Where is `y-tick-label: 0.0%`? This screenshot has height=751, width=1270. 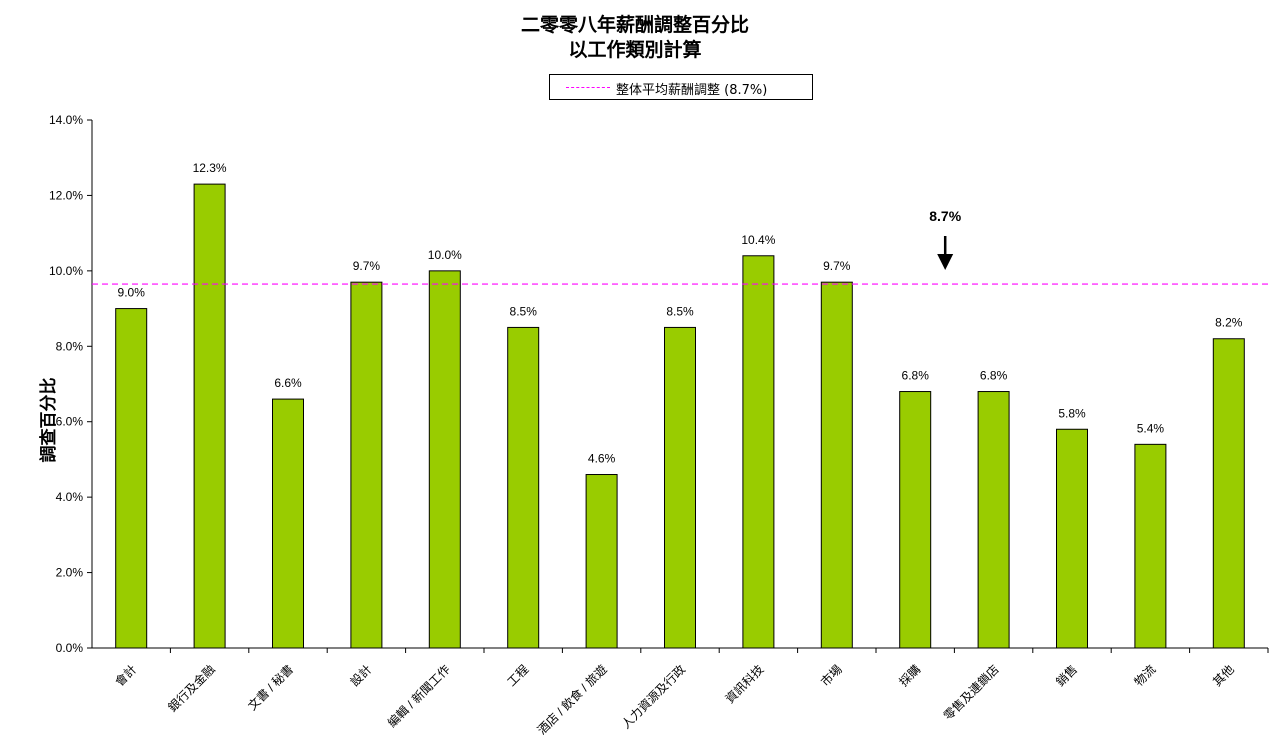 y-tick-label: 0.0% is located at coordinates (70, 648).